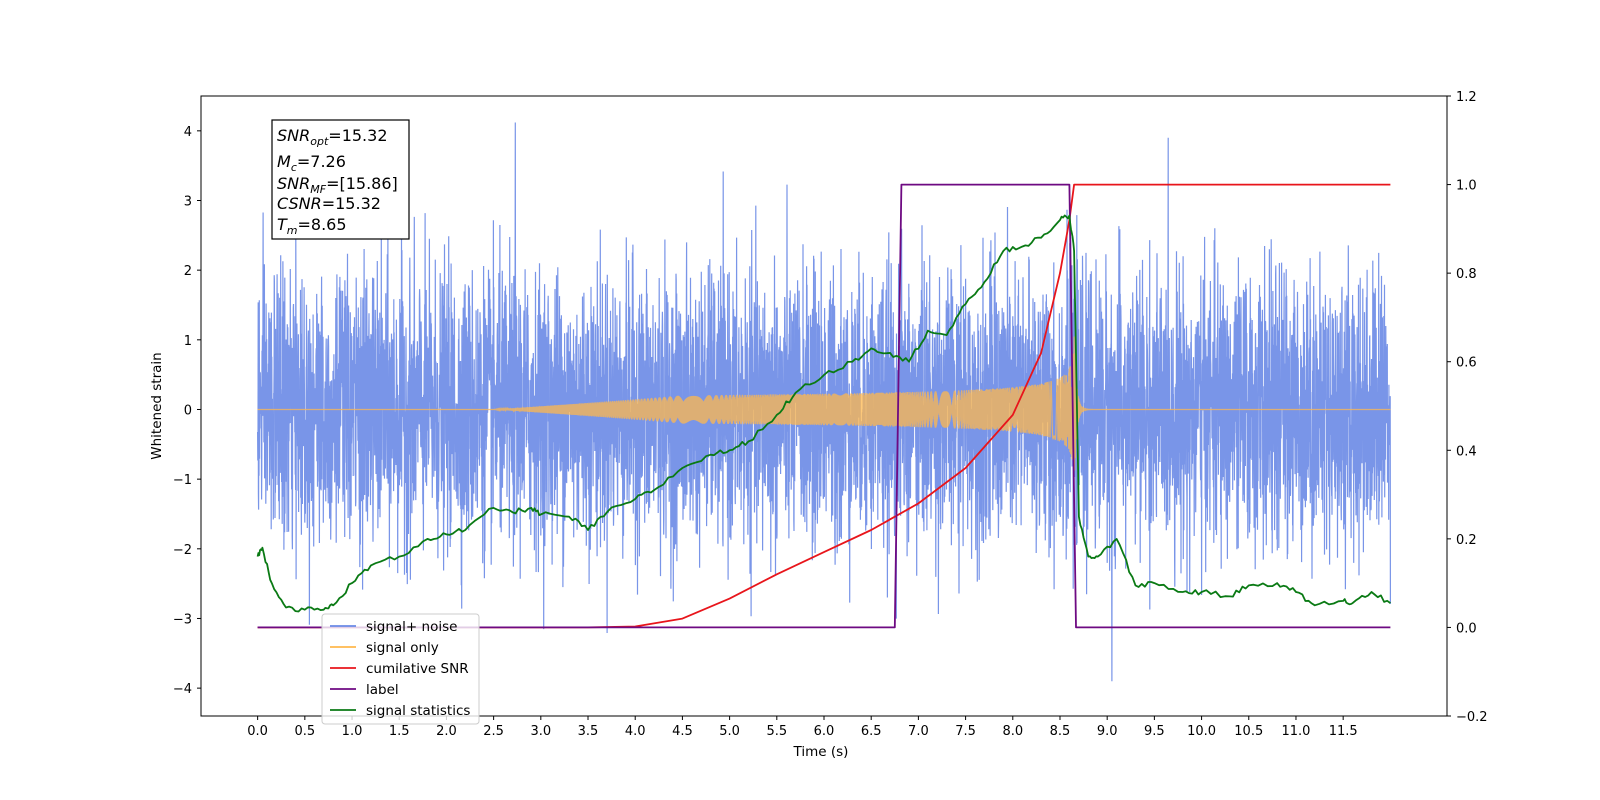 The image size is (1600, 800). I want to click on x-tick-label: 9.0, so click(1107, 731).